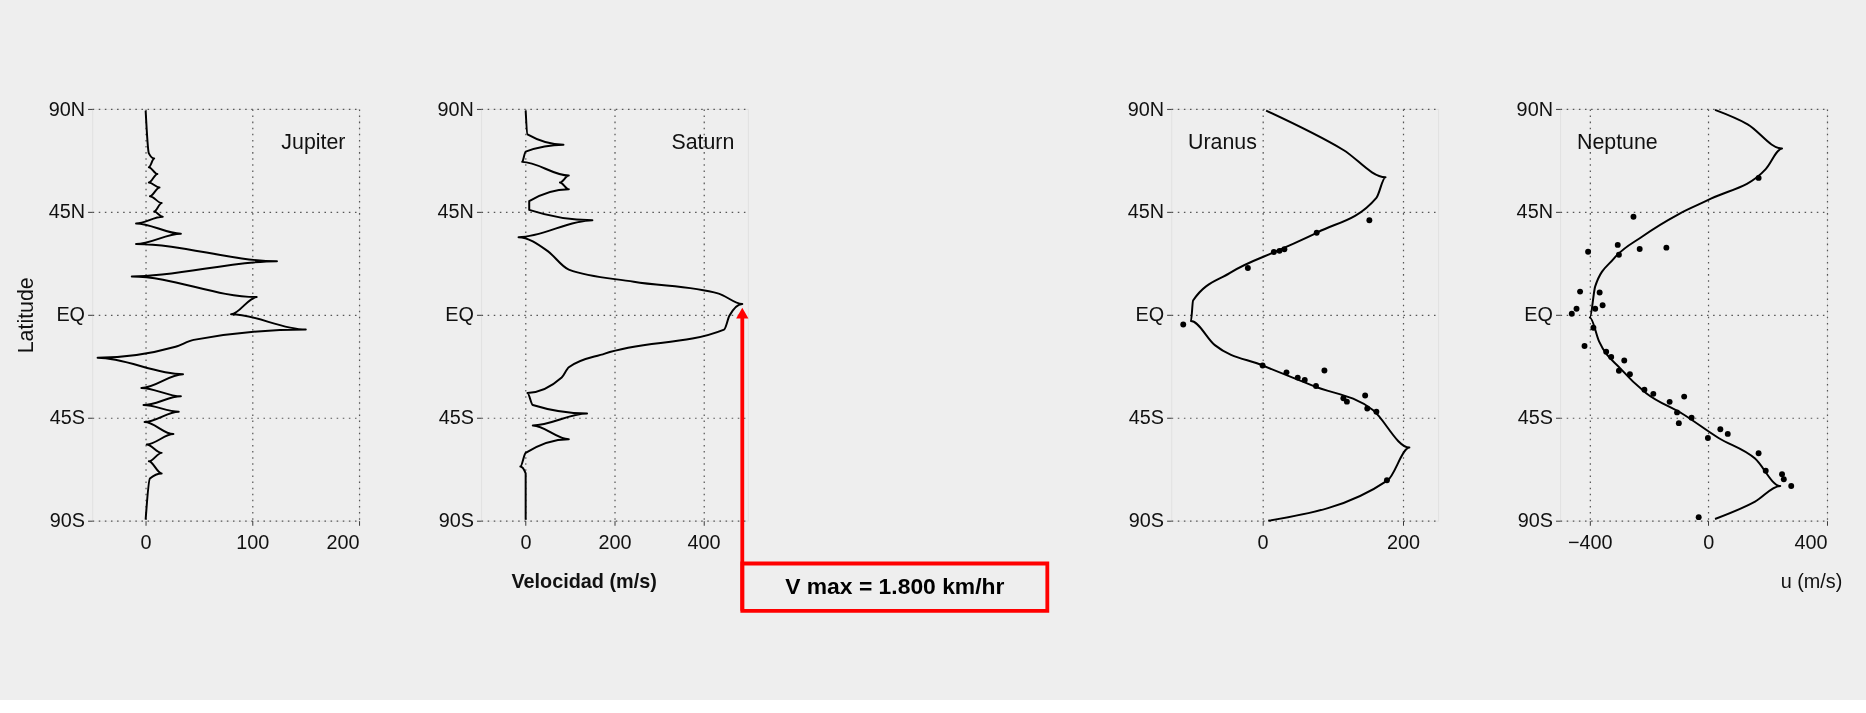 The width and height of the screenshot is (1866, 713). Describe the element at coordinates (253, 542) in the screenshot. I see `x-tick-label: 100` at that location.